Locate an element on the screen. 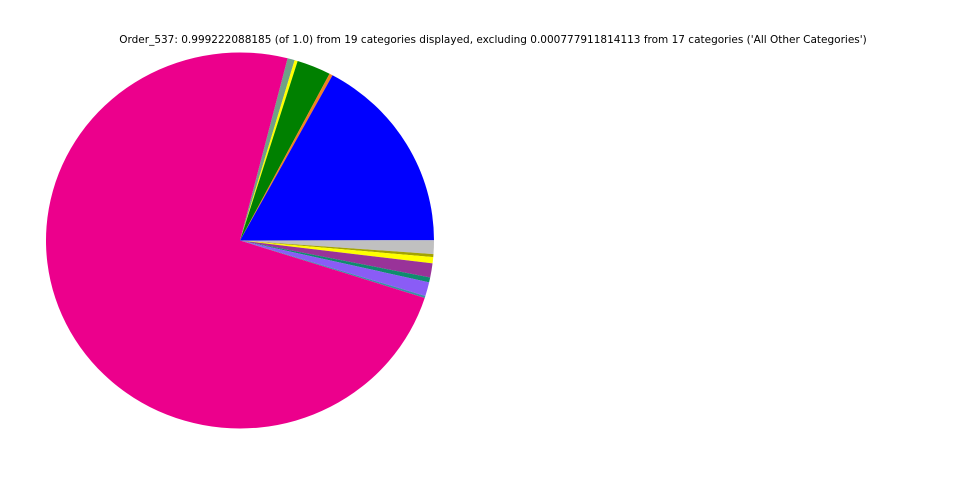 This screenshot has width=960, height=480. slice-steel-teal-sliver is located at coordinates (333, 269).